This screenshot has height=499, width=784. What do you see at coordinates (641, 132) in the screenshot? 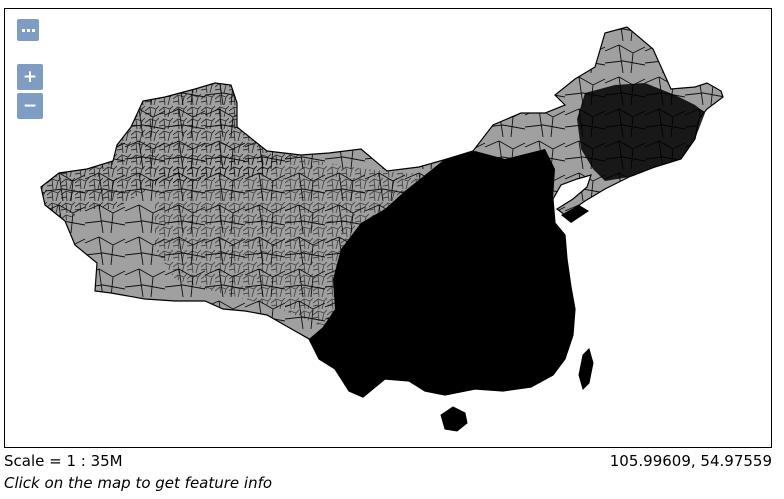
I see `dense-northeast-region` at bounding box center [641, 132].